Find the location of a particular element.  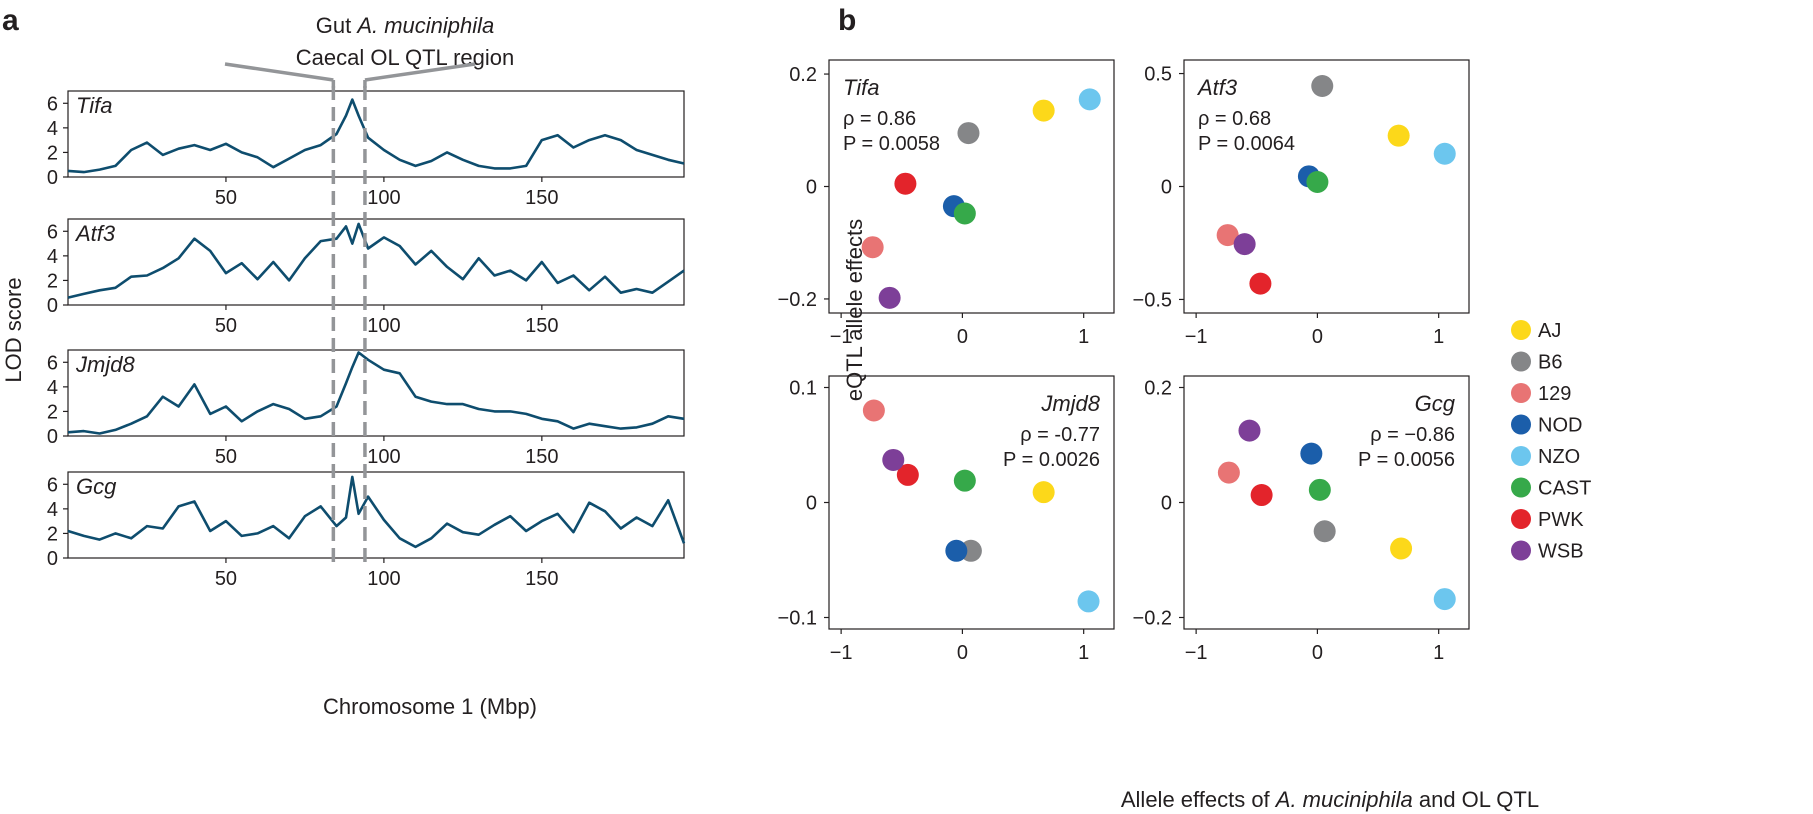

legend-item-wsb: WSB is located at coordinates (1547, 551).